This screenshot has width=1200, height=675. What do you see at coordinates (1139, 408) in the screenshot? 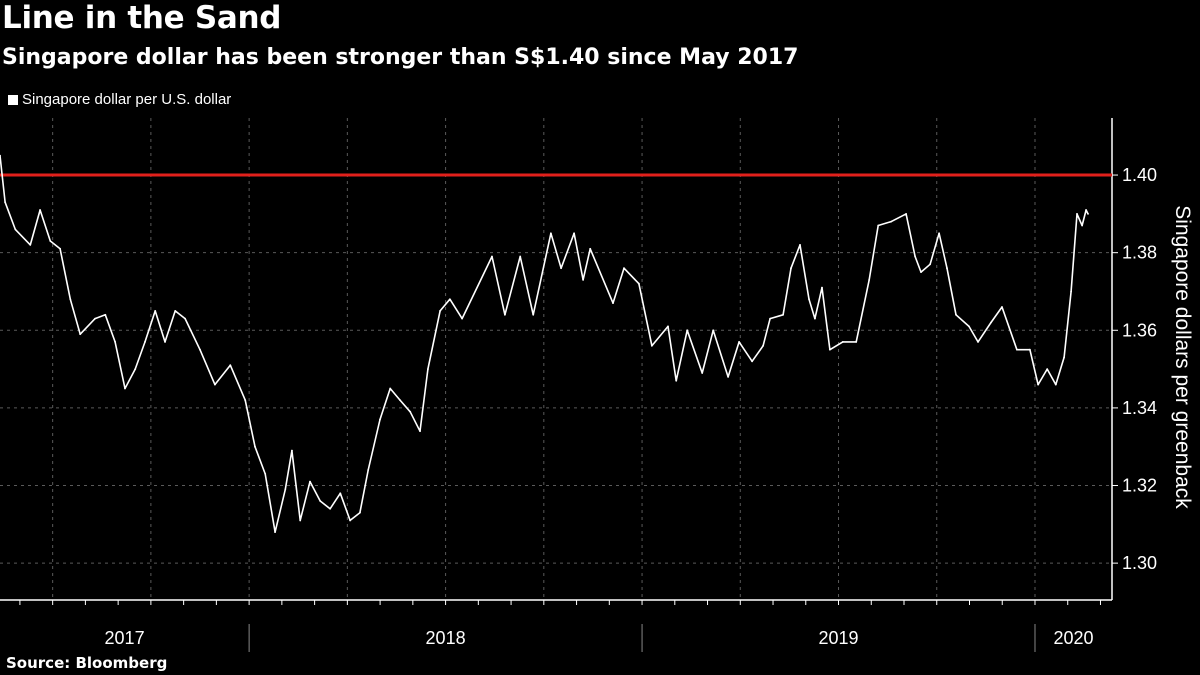
I see `y-tick-label: 1.34` at bounding box center [1139, 408].